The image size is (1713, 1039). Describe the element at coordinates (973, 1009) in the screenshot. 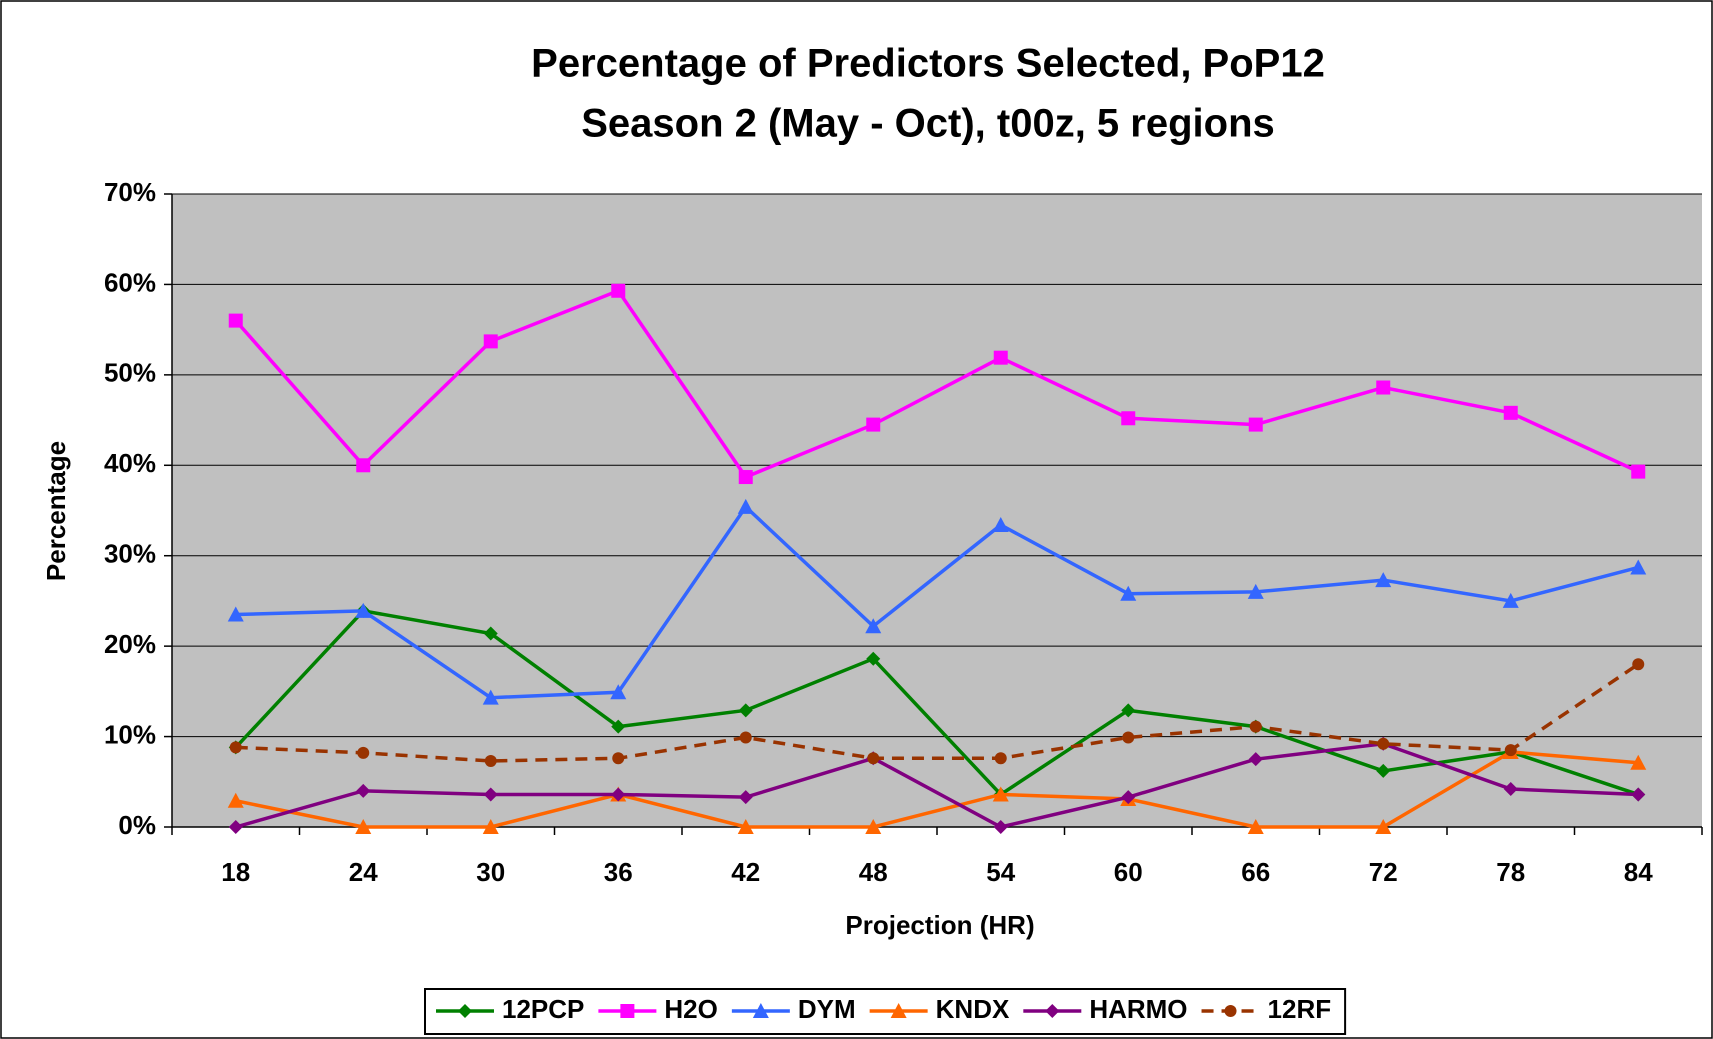

I see `legend-label: KNDX` at that location.